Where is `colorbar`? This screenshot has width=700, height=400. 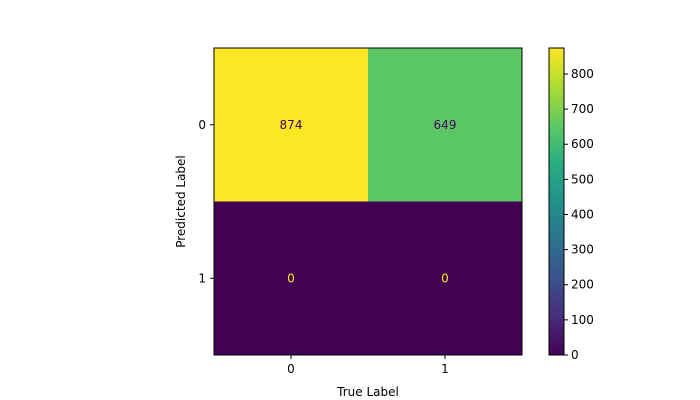 colorbar is located at coordinates (556, 201).